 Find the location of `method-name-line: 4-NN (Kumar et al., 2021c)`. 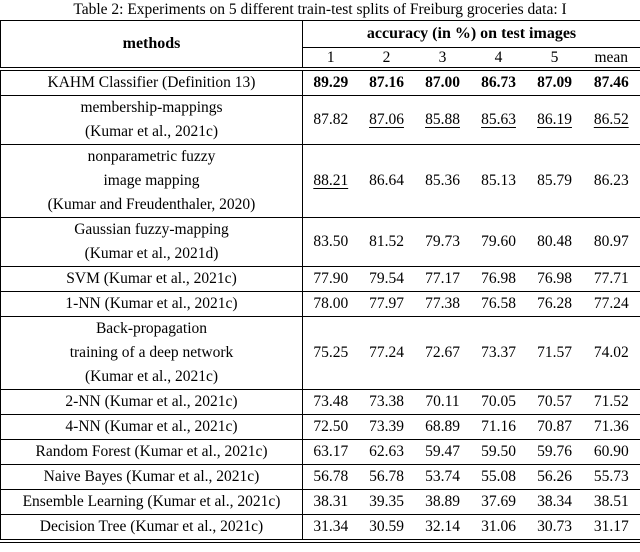

method-name-line: 4-NN (Kumar et al., 2021c) is located at coordinates (151, 426).